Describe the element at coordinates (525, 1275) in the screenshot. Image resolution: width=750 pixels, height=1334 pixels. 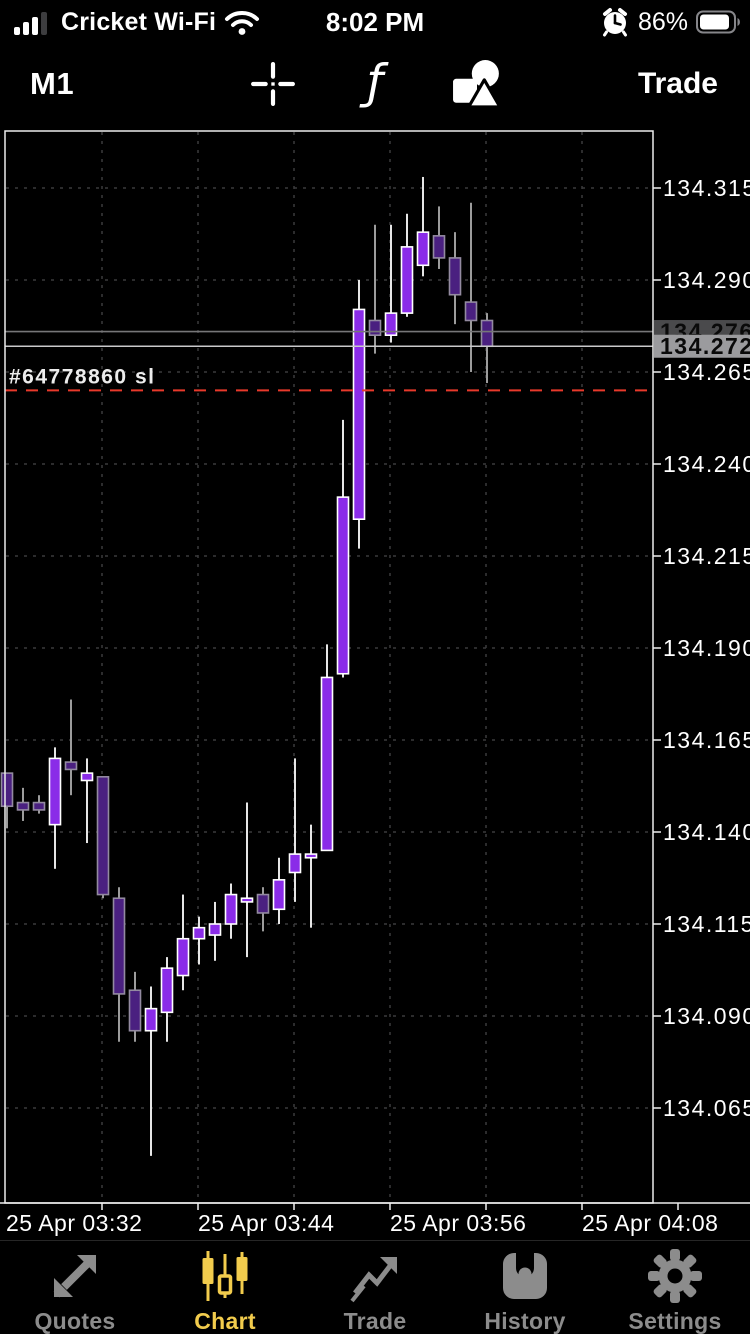
I see `history-icon` at that location.